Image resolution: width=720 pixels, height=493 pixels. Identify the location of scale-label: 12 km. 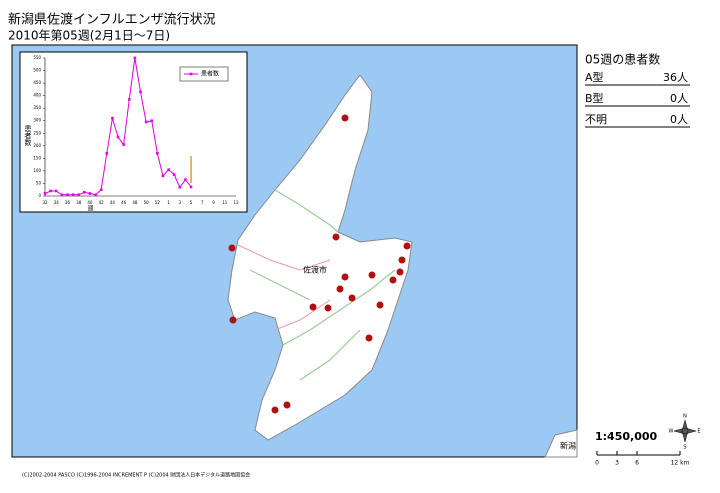
(680, 463).